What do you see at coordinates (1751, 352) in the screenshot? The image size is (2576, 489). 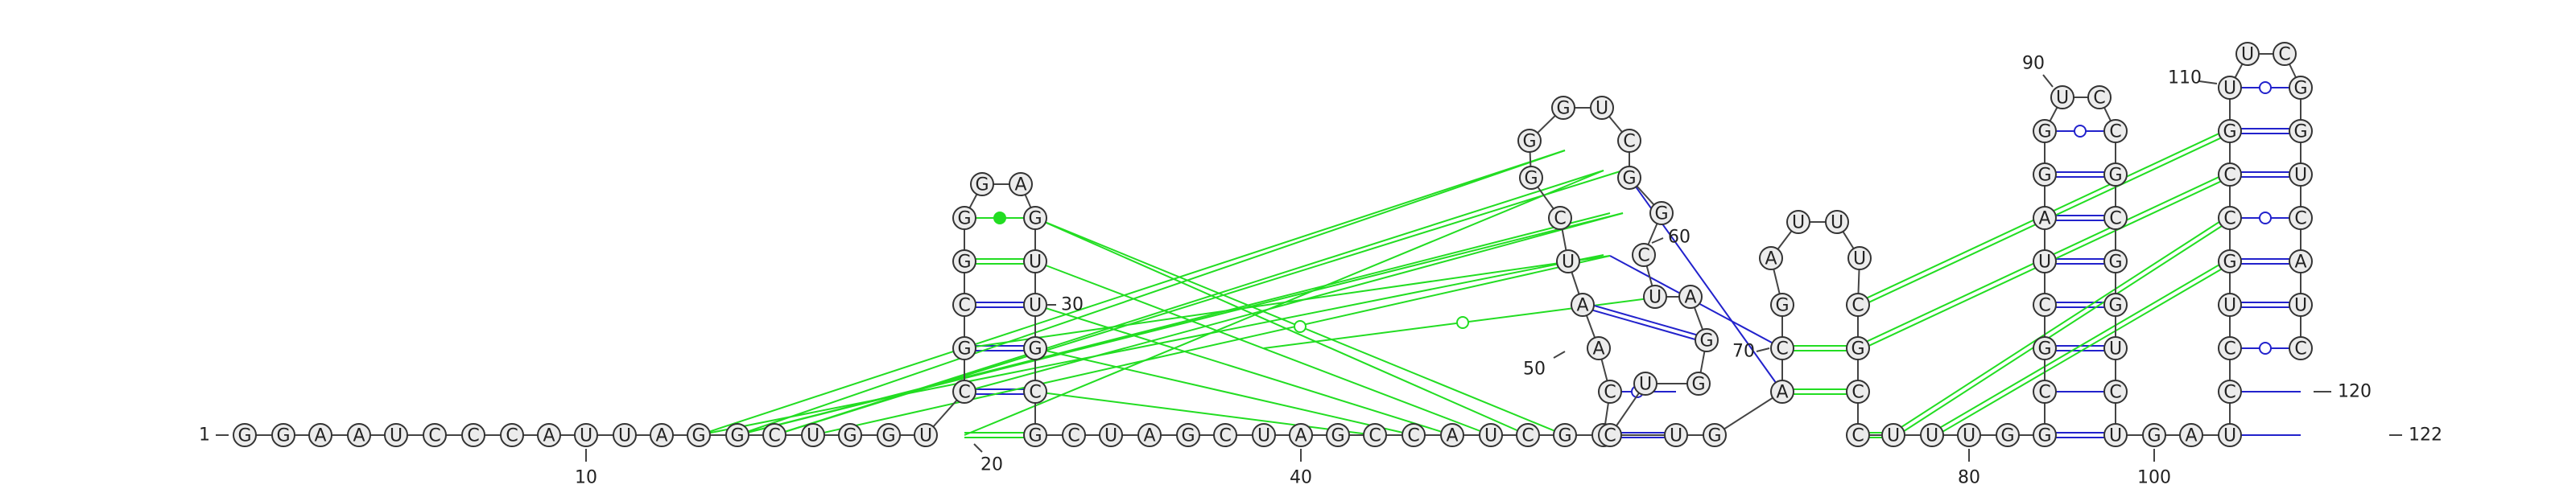 I see `index-label: 70` at bounding box center [1751, 352].